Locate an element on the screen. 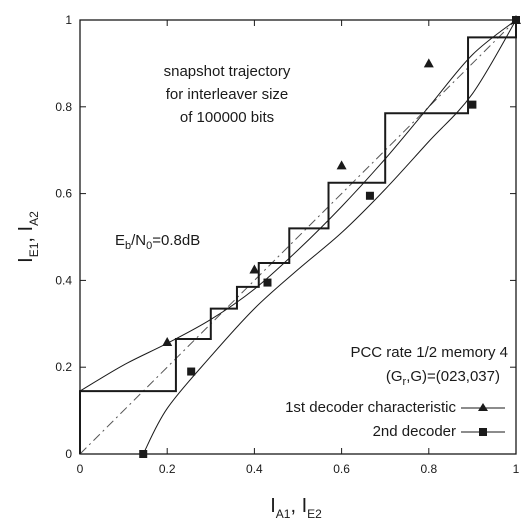 The height and width of the screenshot is (527, 532). annotation-code-line2: (Gr,G)=(023,037) is located at coordinates (443, 378).